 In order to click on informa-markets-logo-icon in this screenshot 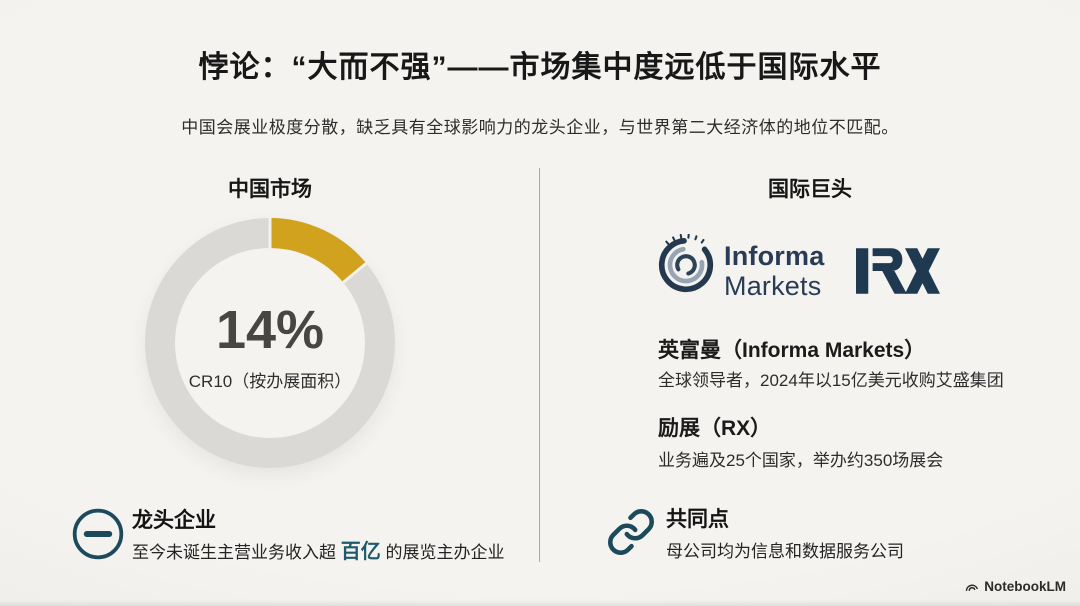, I will do `click(686, 267)`.